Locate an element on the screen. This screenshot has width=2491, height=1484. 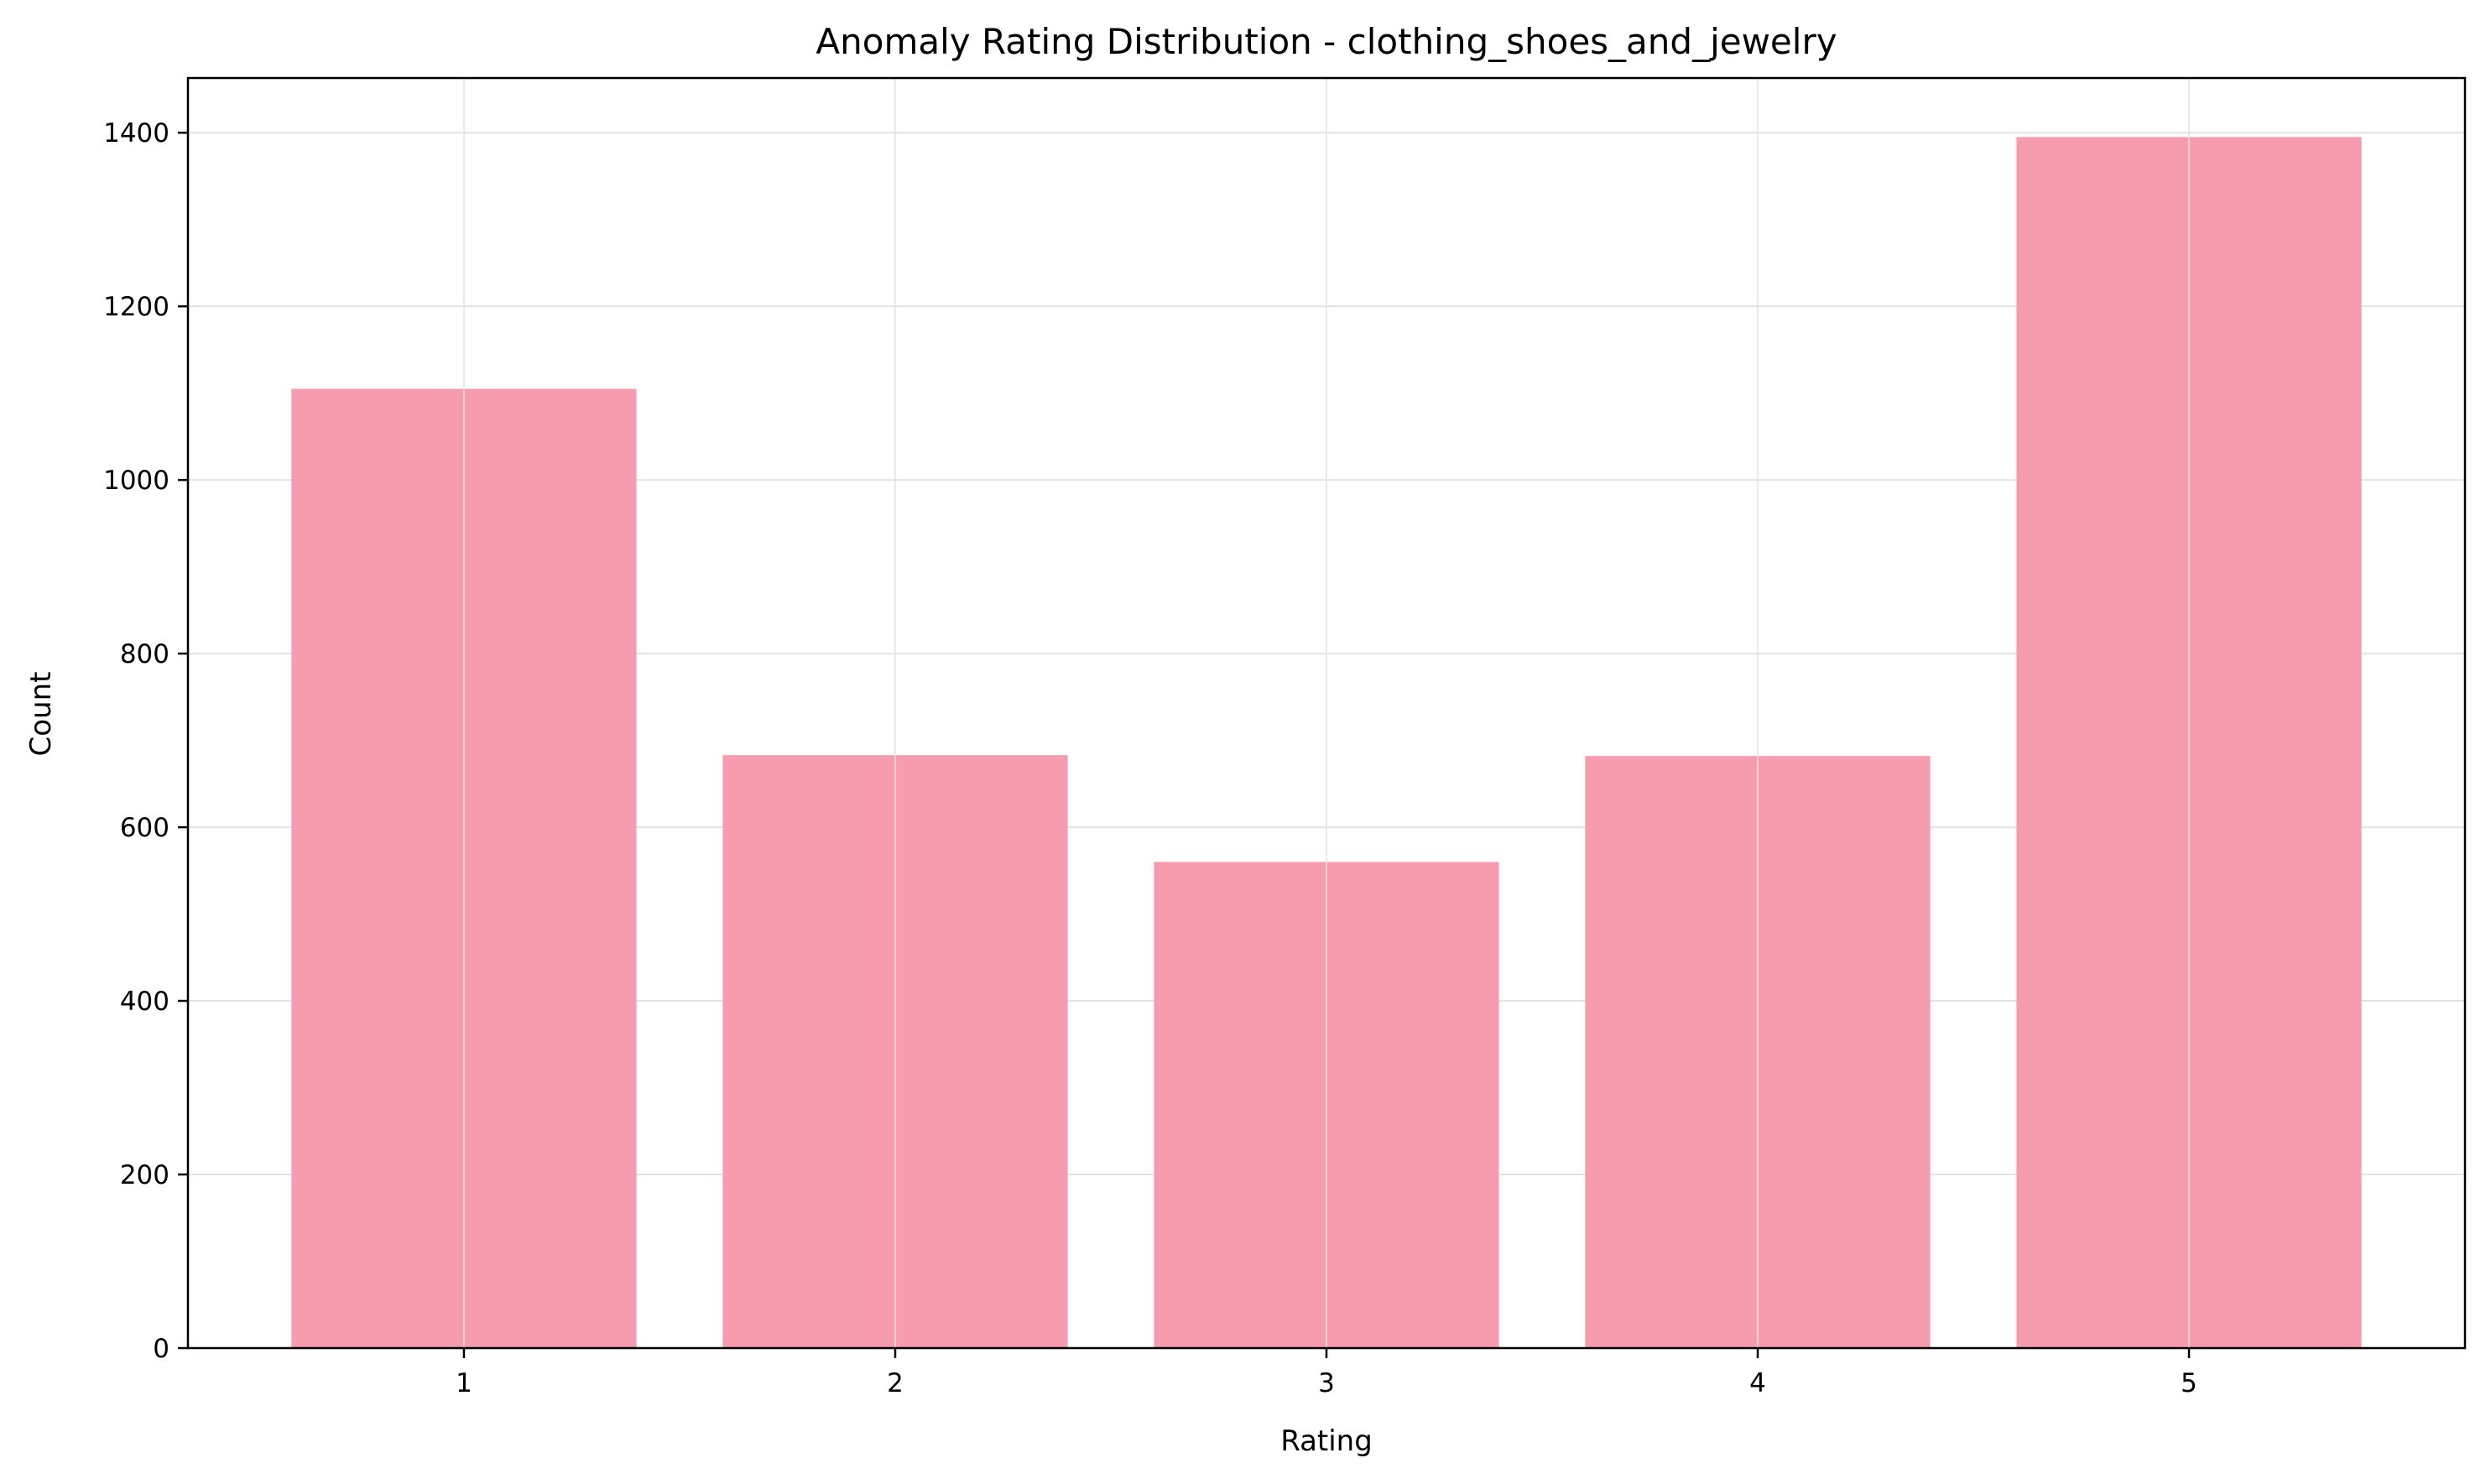
x-tick-label: 5 is located at coordinates (2189, 1383).